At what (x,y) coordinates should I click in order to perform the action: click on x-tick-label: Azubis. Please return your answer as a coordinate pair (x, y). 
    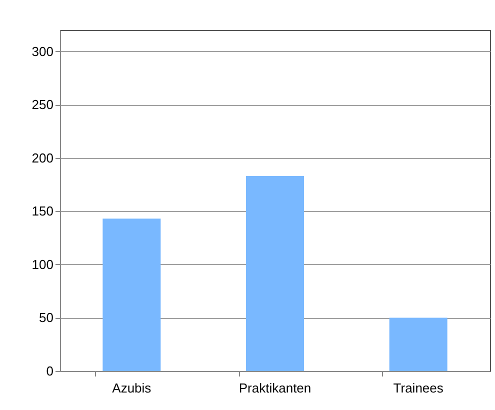
    Looking at the image, I should click on (132, 388).